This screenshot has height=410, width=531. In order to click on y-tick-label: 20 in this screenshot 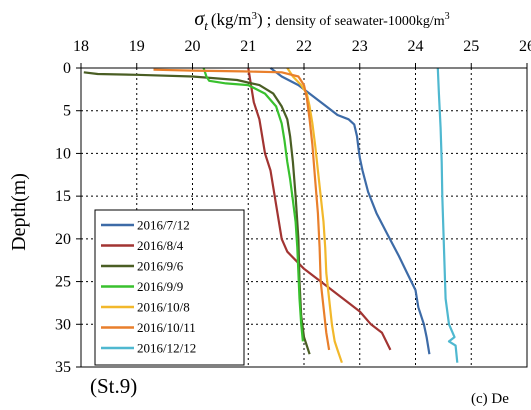, I will do `click(63, 239)`.